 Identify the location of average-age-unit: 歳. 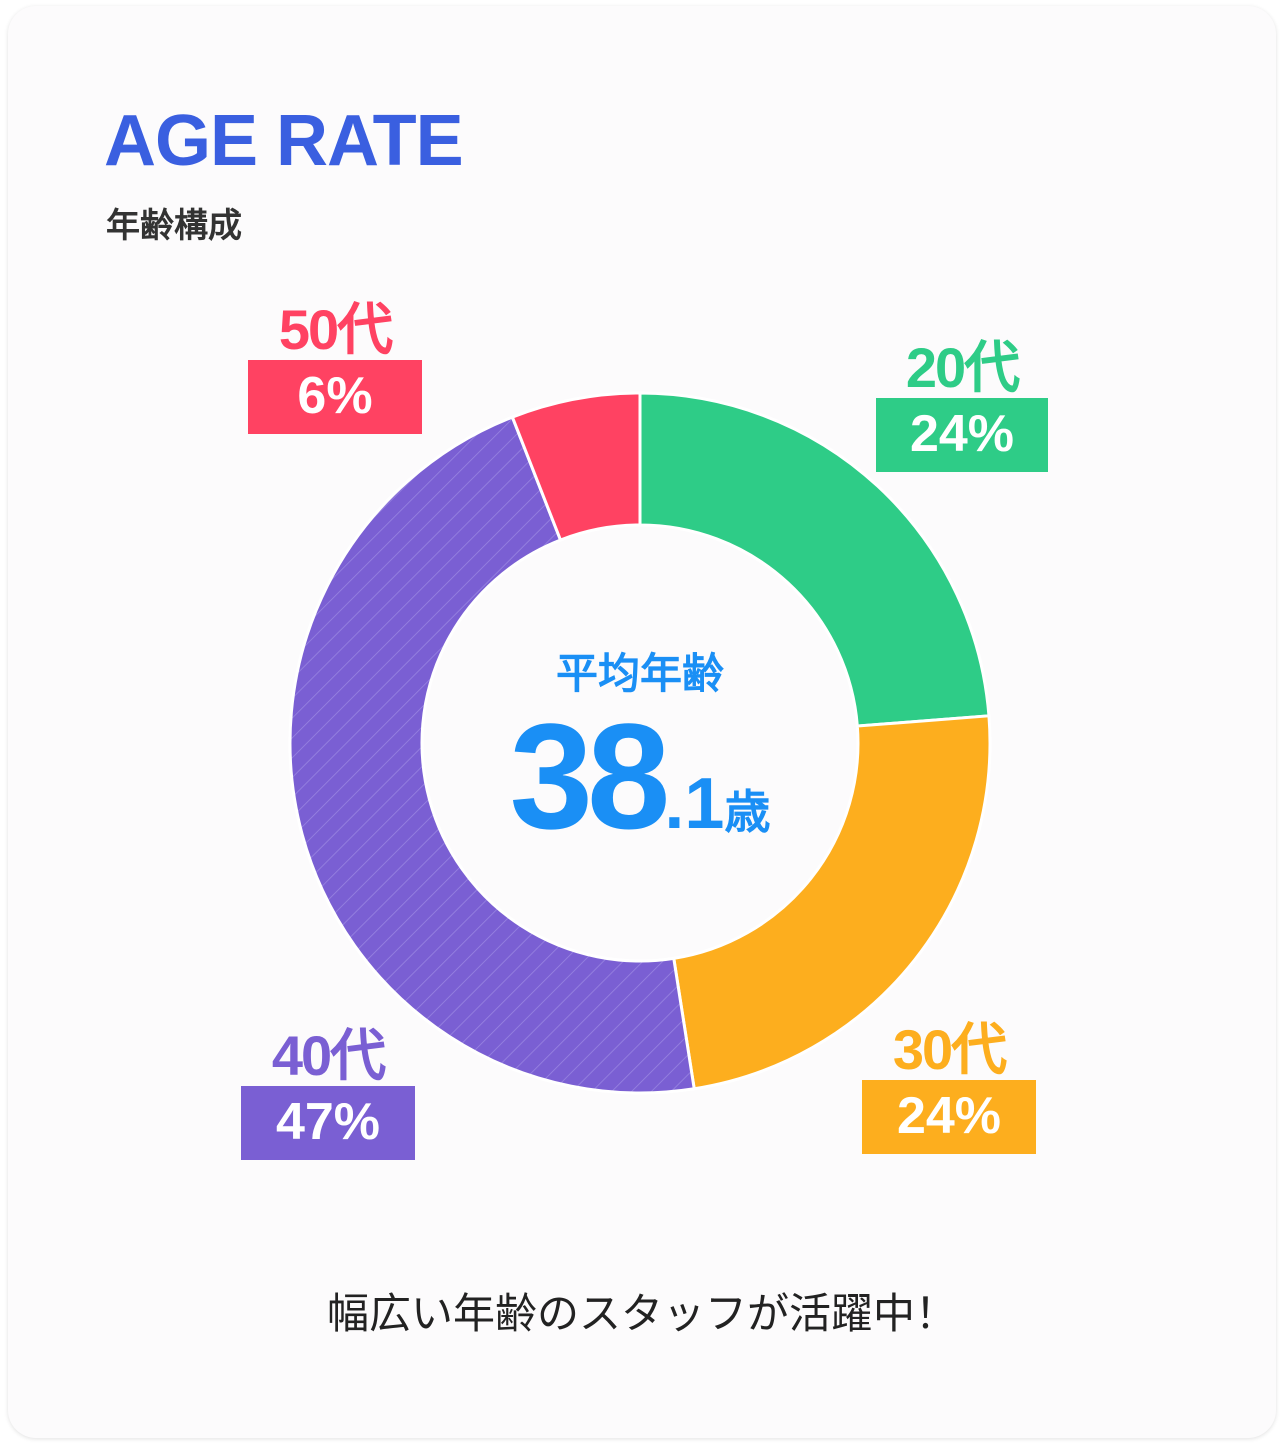
(747, 812).